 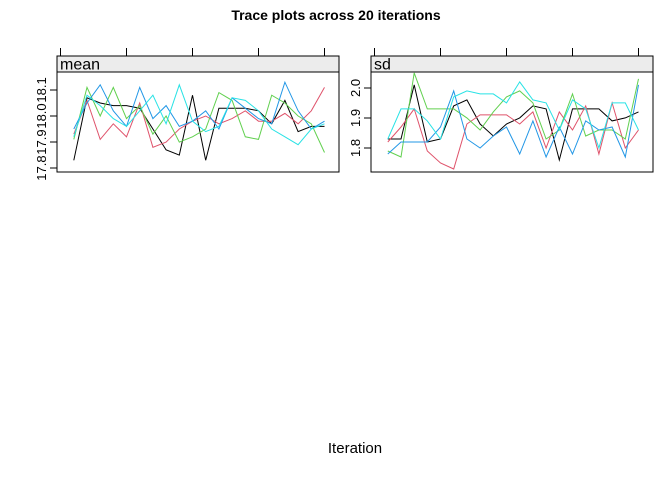 I want to click on trace-lines-mean, so click(x=199, y=120).